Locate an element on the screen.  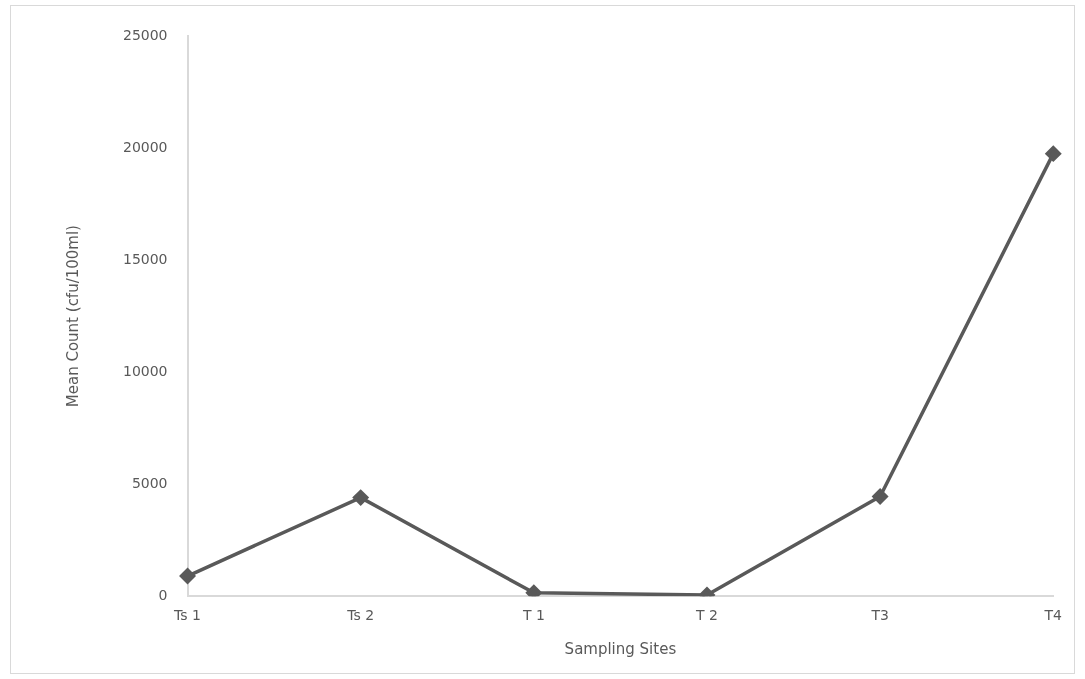
y-axis-title: Mean Count (cfu/100ml) is located at coordinates (72, 316).